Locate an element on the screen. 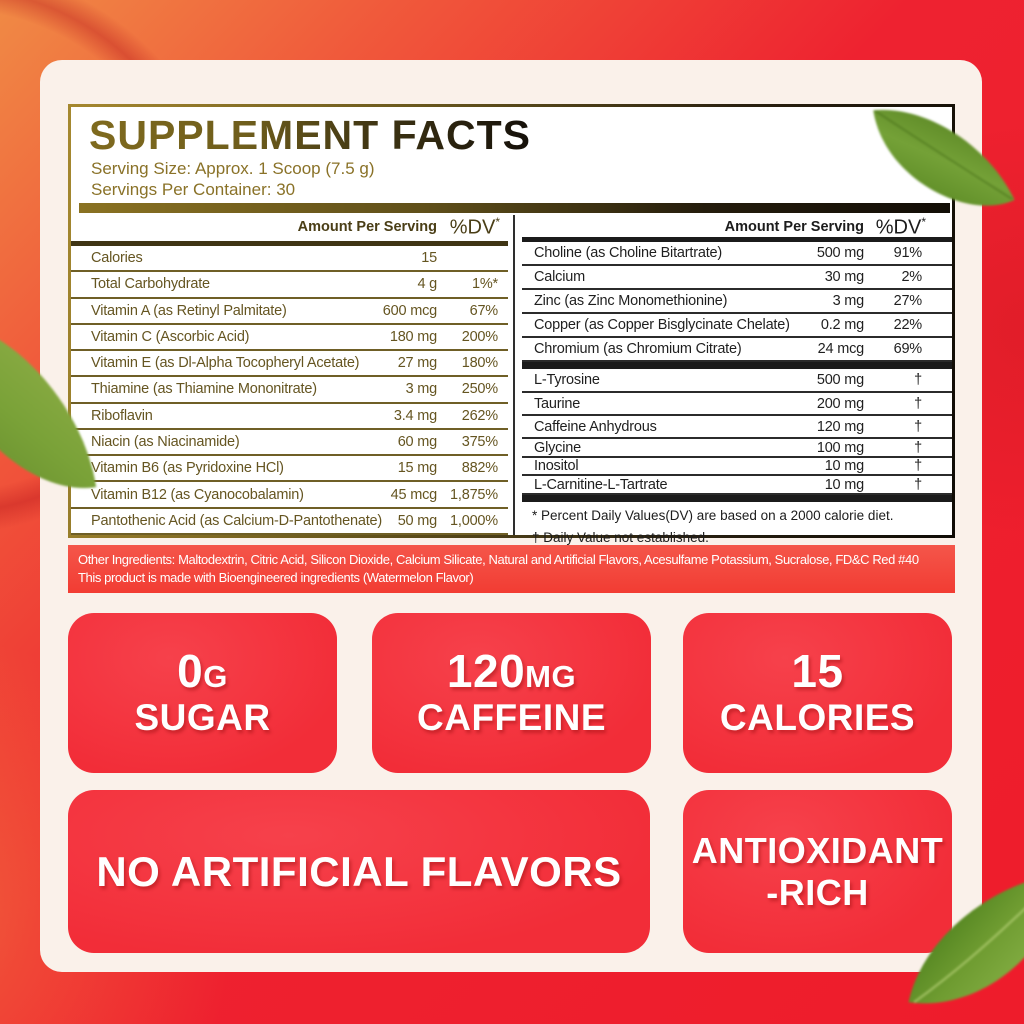  badge-no-artificial-flavors-label: NO ARTIFICIAL FLAVORS is located at coordinates (359, 871).